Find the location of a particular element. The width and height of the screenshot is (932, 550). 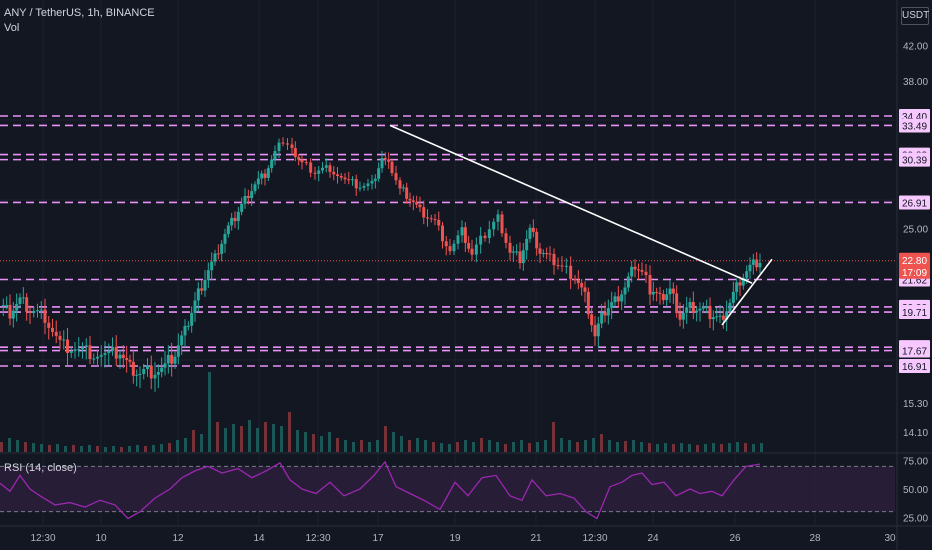

level-label: 16.91 is located at coordinates (914, 367).